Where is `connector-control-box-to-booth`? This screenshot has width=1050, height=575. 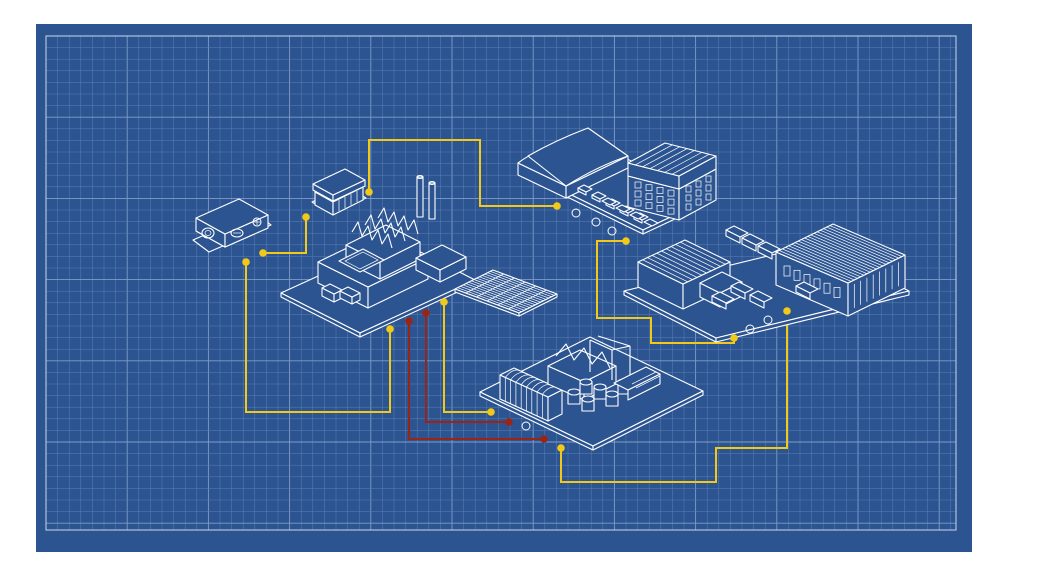
connector-control-box-to-booth is located at coordinates (285, 235).